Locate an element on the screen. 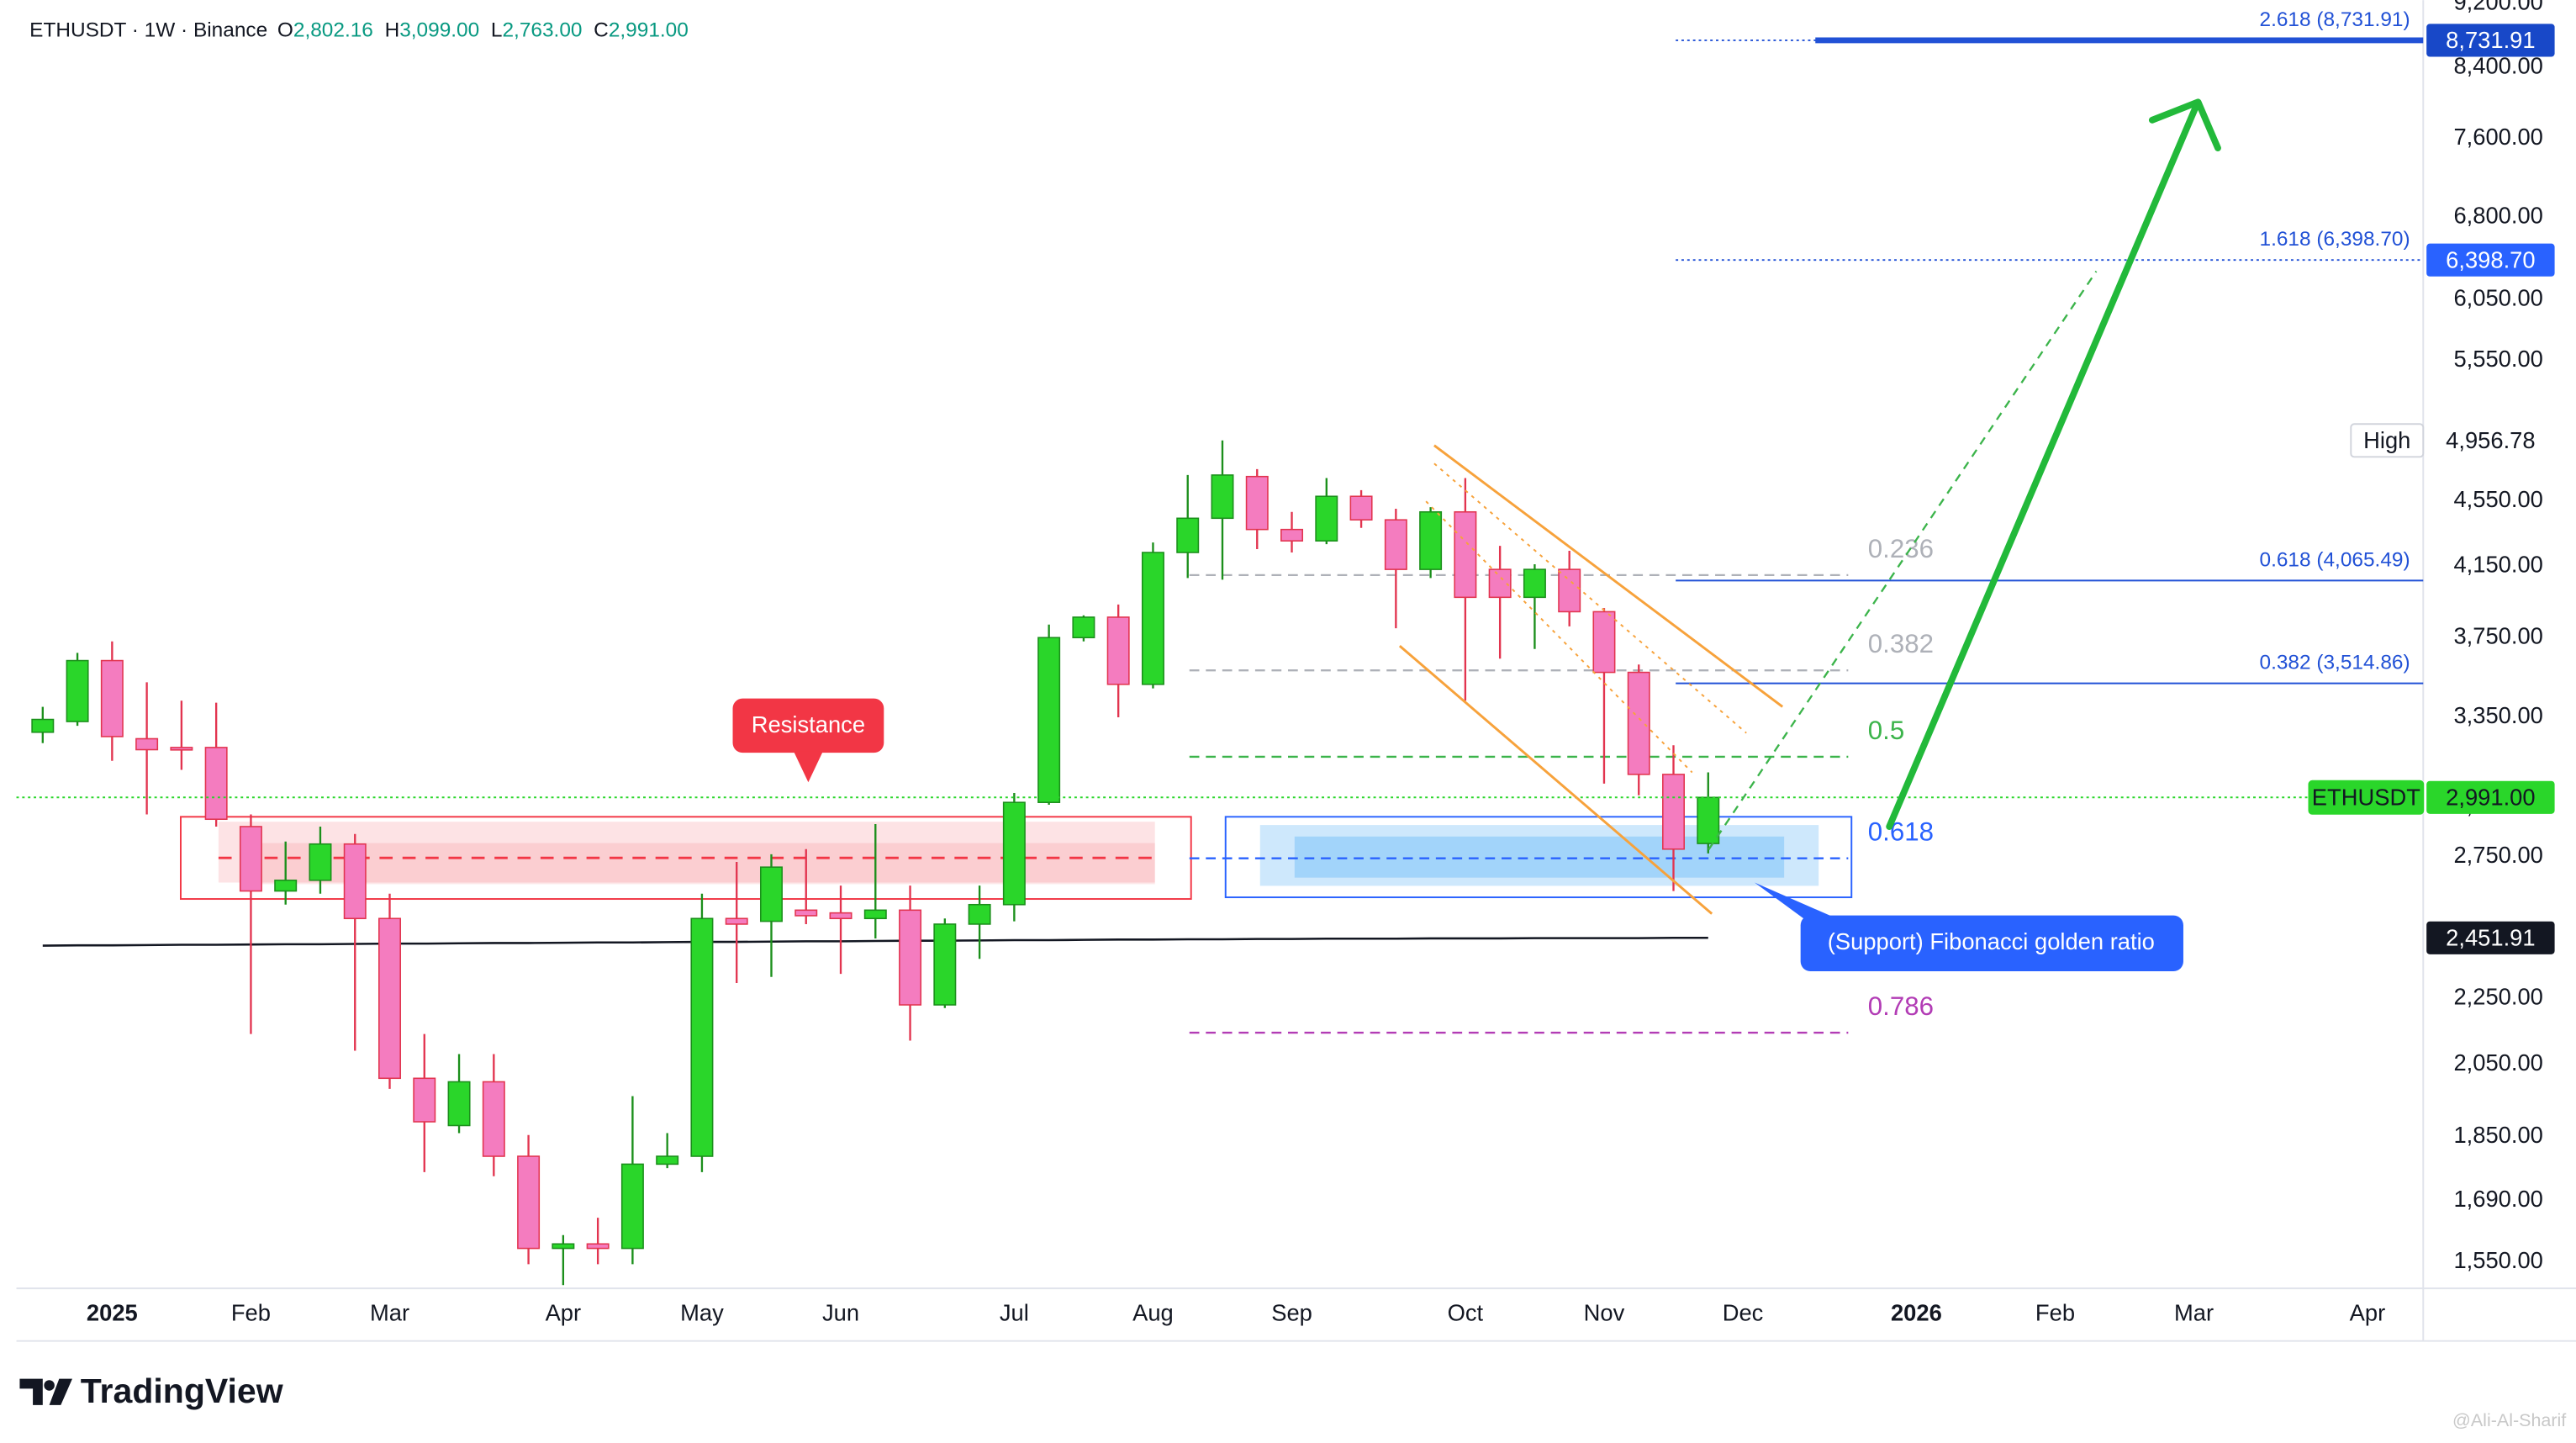 Image resolution: width=2576 pixels, height=1443 pixels. header-bg is located at coordinates (369, 29).